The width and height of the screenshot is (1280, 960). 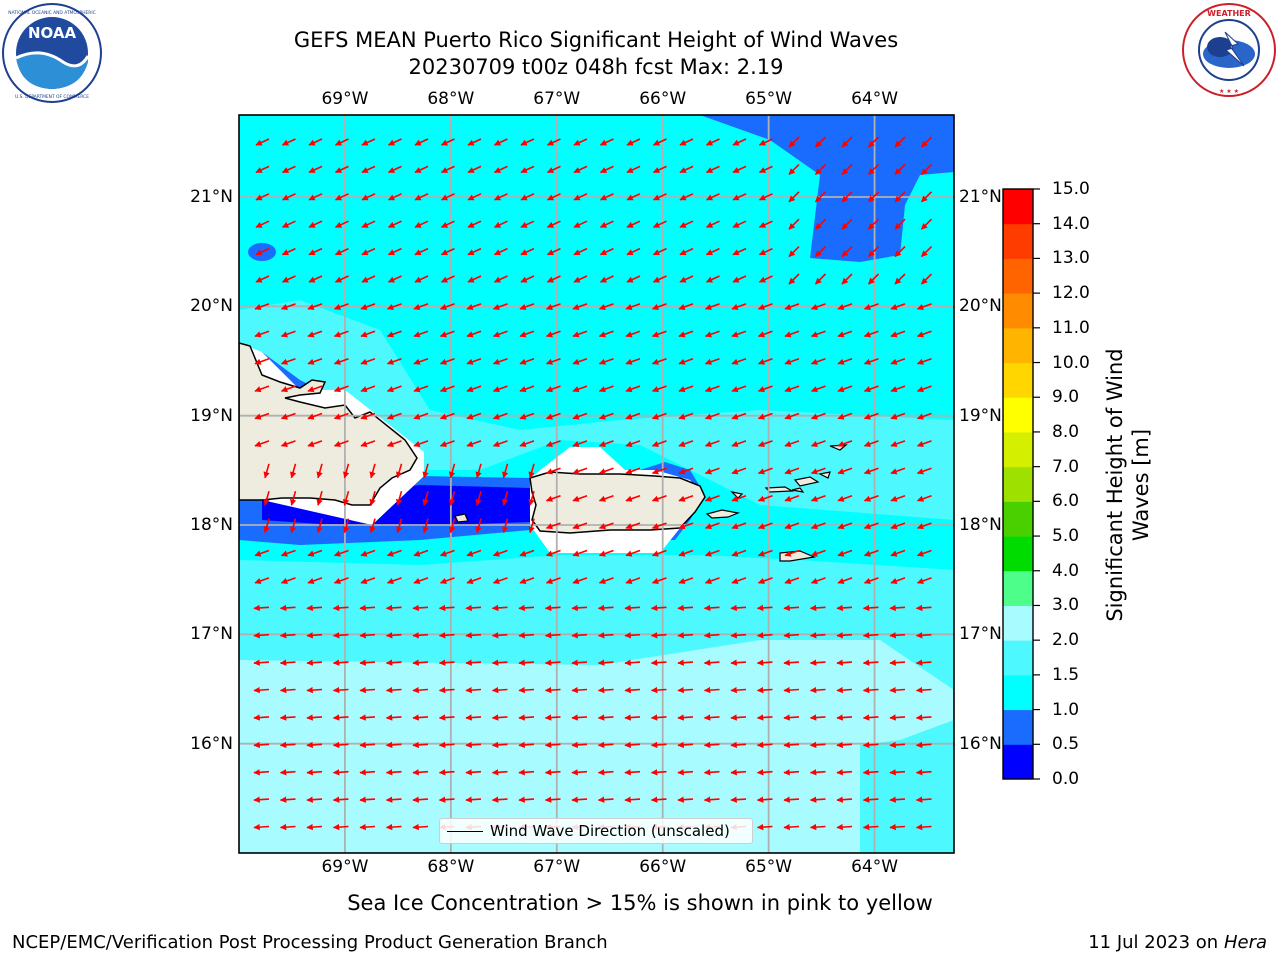 I want to click on lon-label-top: 69°W, so click(x=345, y=99).